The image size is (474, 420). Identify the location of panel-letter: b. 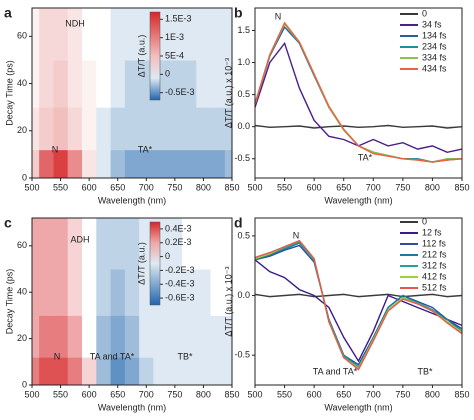
(238, 13).